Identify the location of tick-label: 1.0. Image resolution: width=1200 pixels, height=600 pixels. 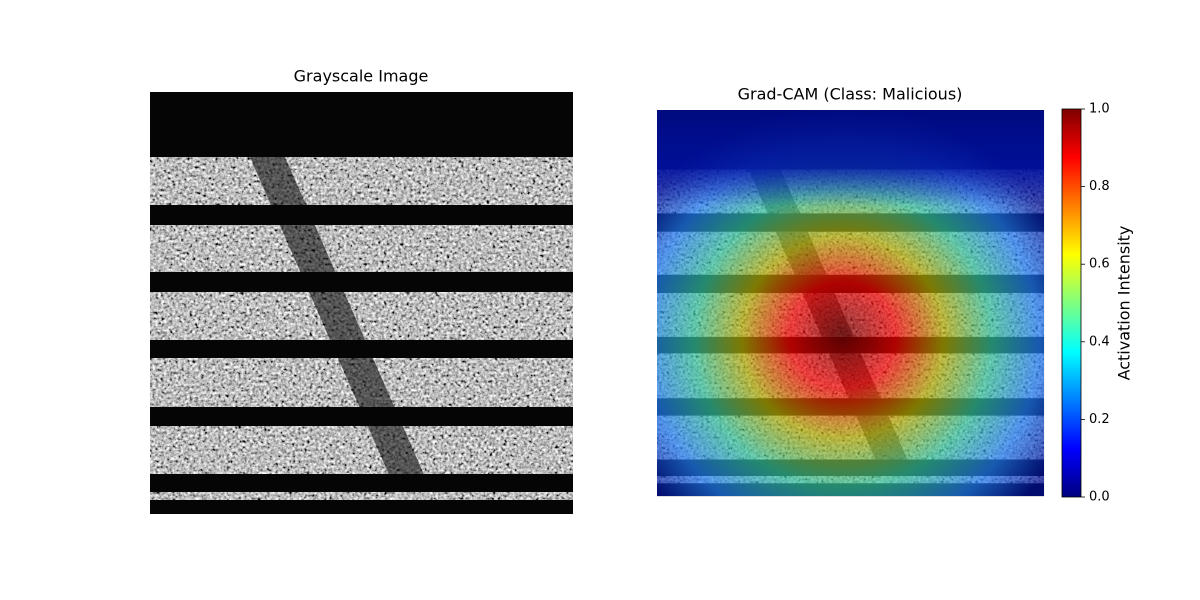
(1099, 109).